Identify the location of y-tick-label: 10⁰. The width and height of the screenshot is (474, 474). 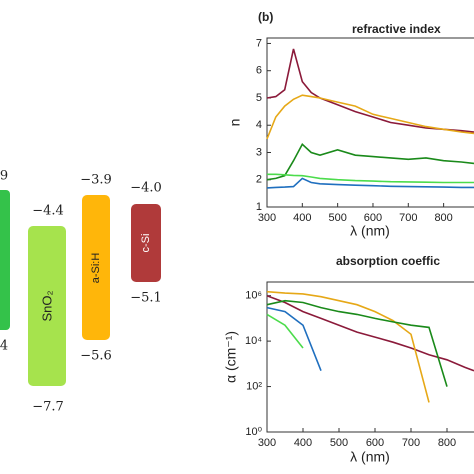
(253, 432).